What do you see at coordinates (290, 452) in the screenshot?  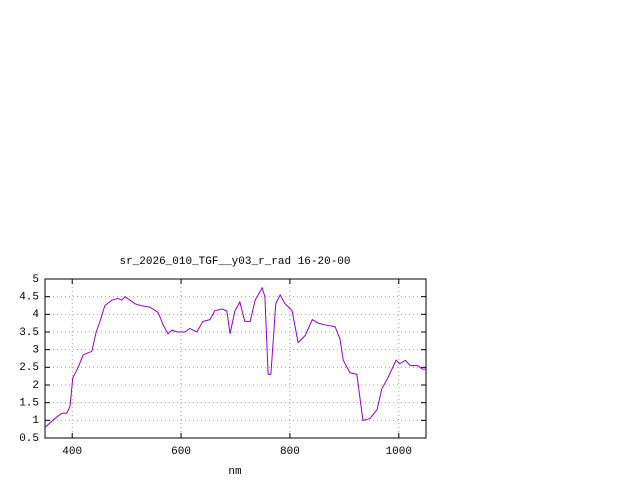 I see `x-tick-label: 800` at bounding box center [290, 452].